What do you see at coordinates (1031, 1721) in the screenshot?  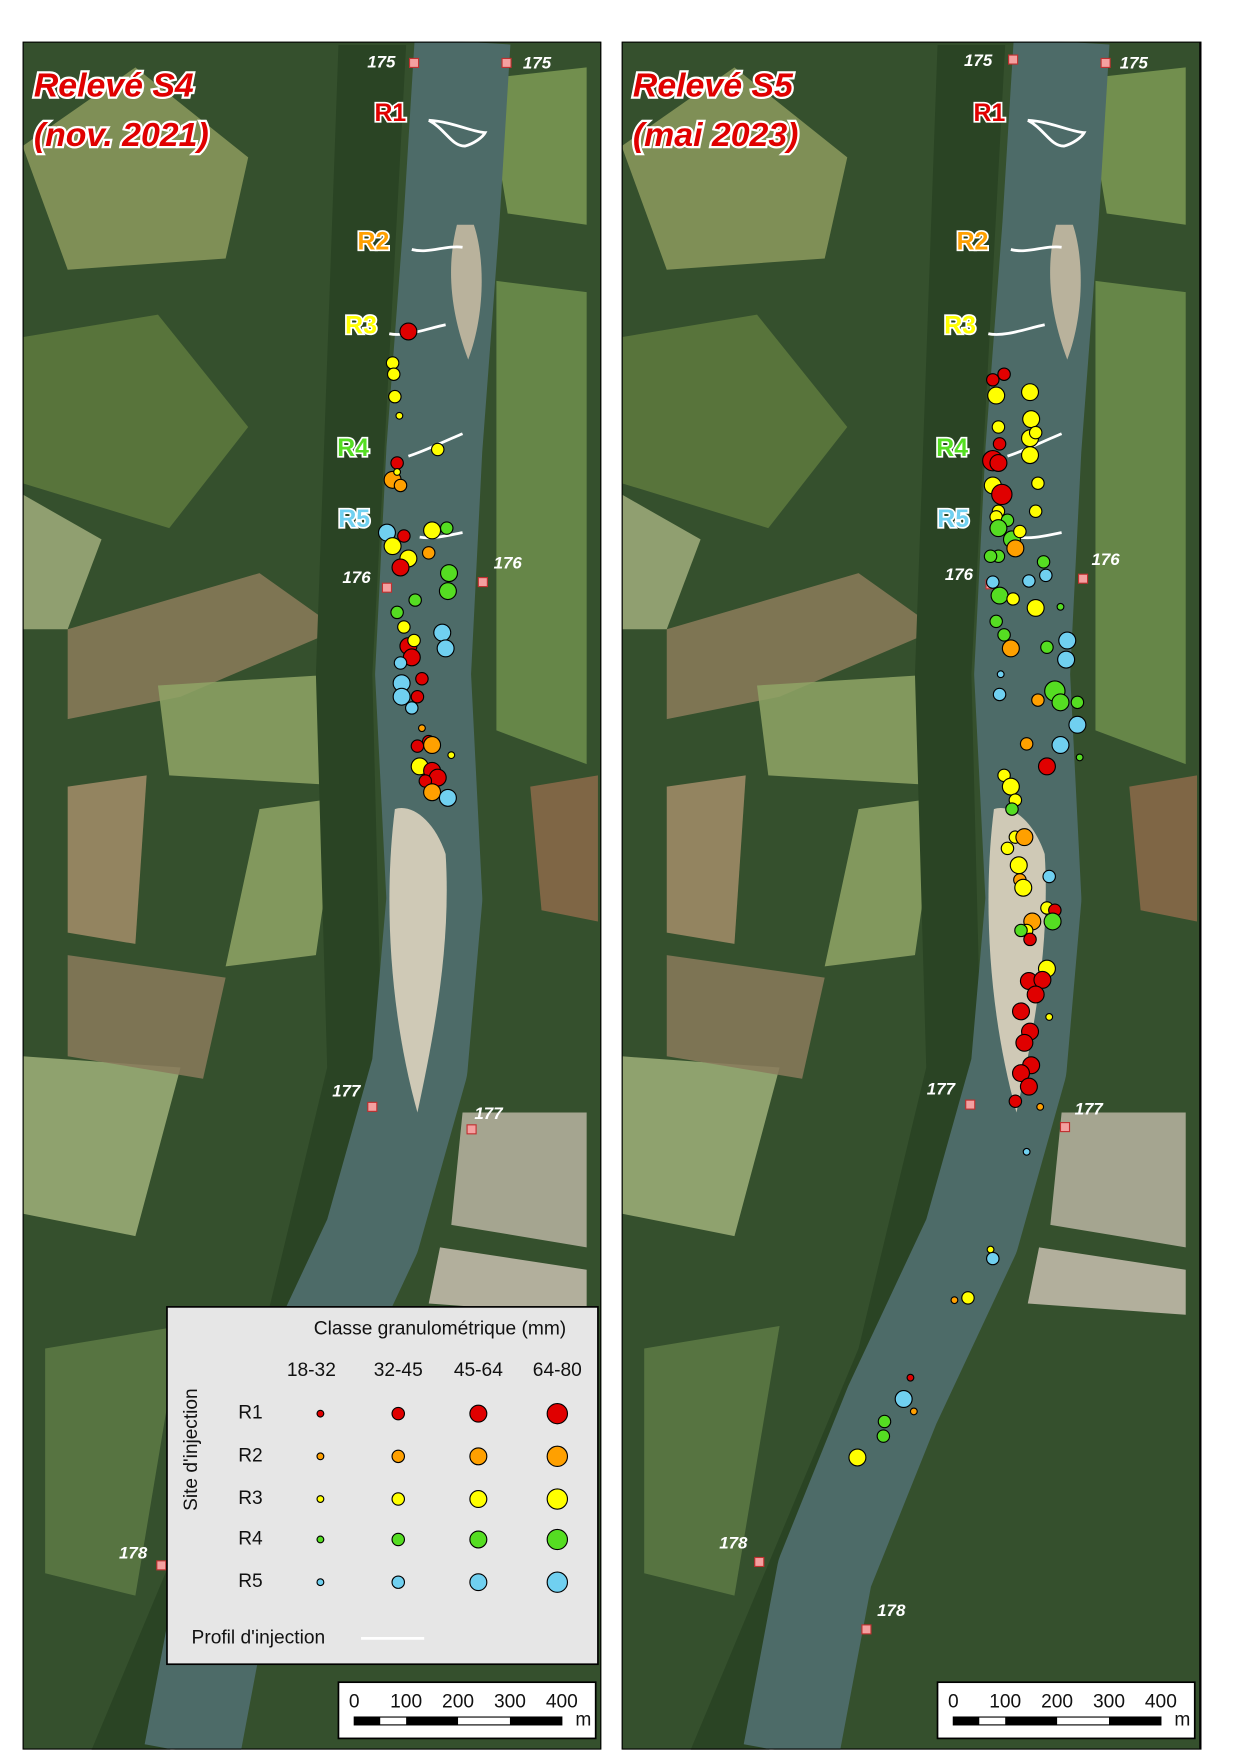 I see `scale-segment` at bounding box center [1031, 1721].